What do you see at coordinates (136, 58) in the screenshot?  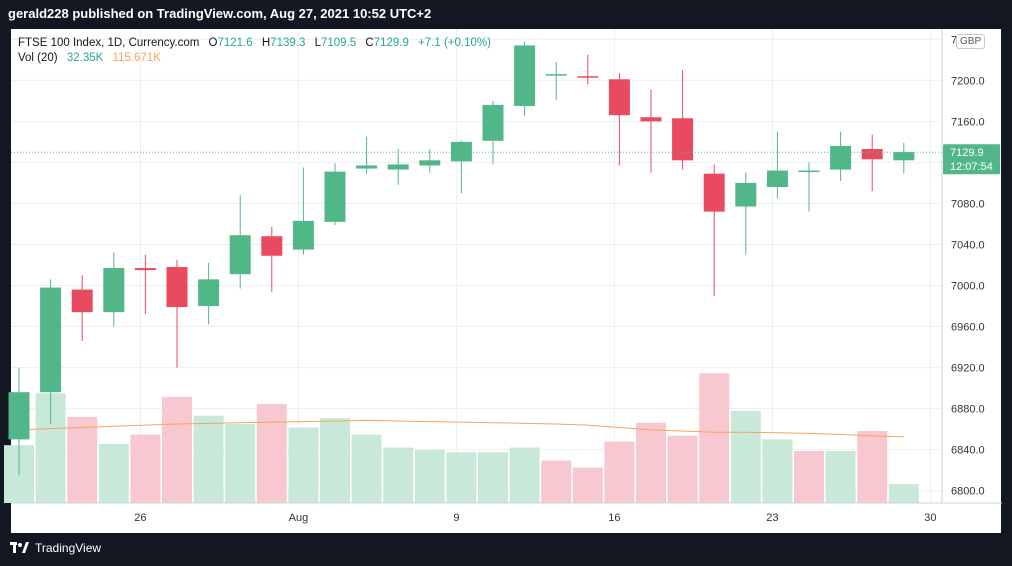 I see `legend-vol-ma: 115.671K` at bounding box center [136, 58].